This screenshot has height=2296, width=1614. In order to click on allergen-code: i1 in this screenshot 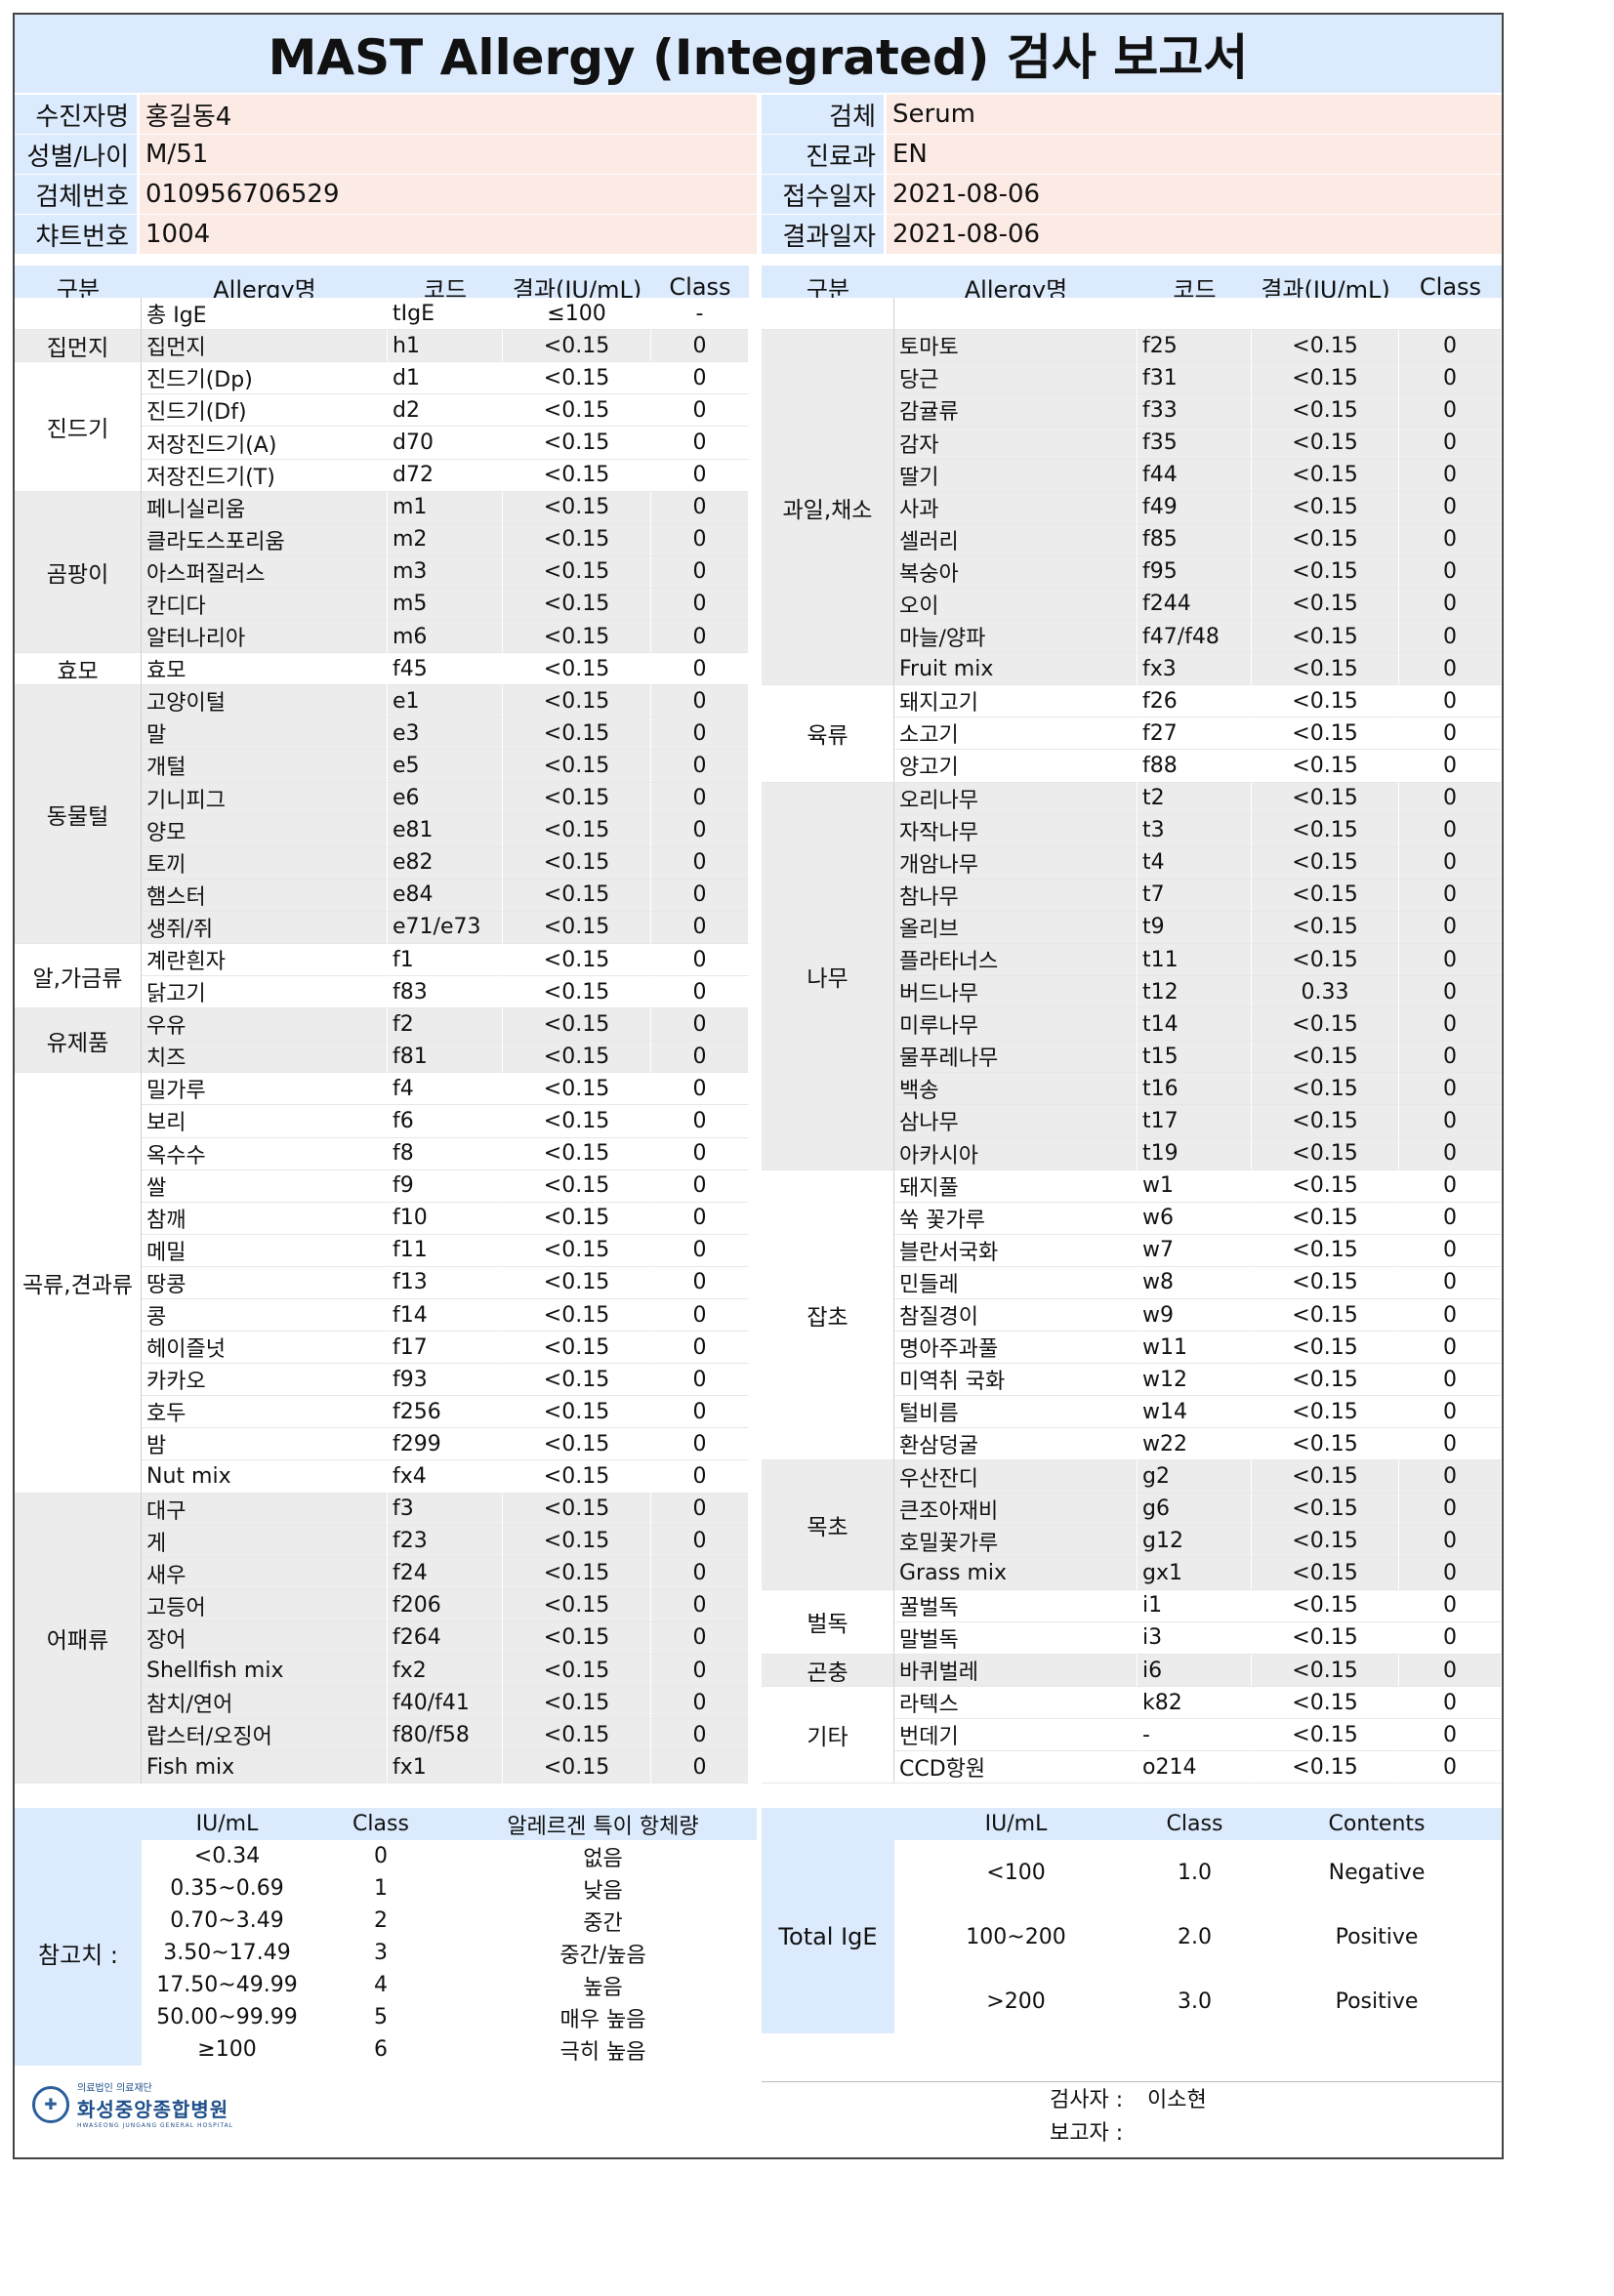, I will do `click(1195, 1605)`.